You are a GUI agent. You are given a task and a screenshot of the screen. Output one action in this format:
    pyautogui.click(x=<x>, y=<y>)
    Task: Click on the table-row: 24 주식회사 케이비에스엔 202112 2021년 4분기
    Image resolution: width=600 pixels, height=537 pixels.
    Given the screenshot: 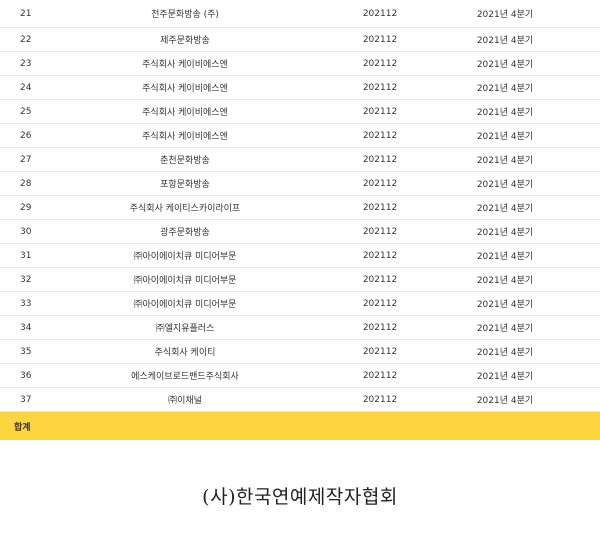 What is the action you would take?
    pyautogui.click(x=300, y=88)
    